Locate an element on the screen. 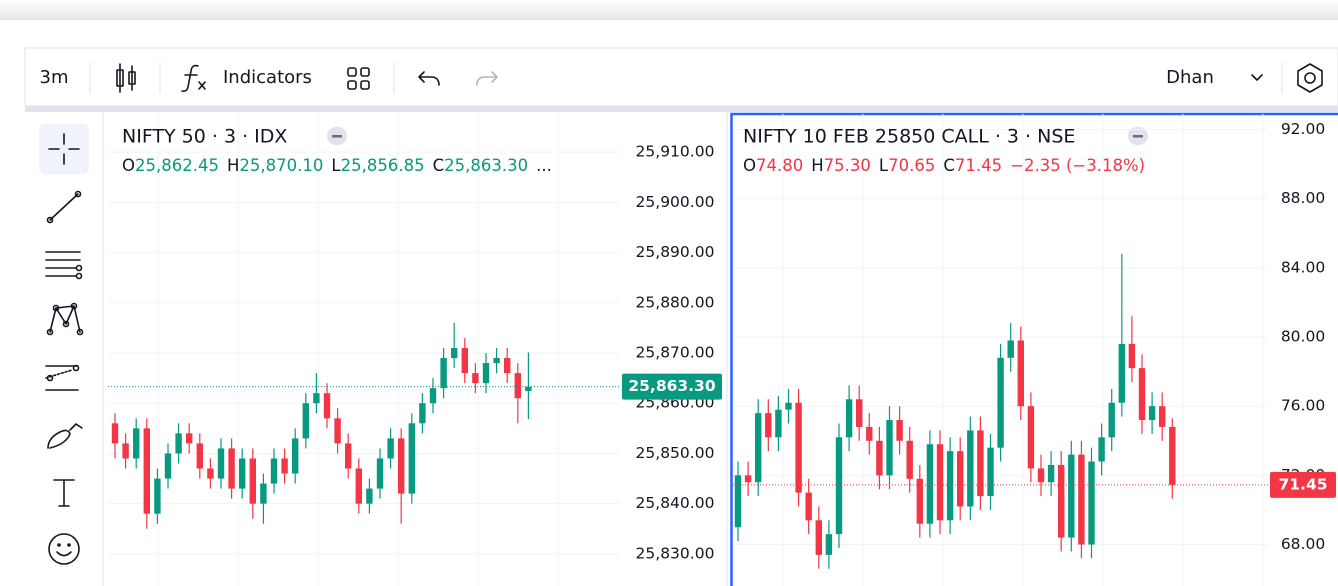  y-tick-label: 25,910.00 is located at coordinates (675, 152).